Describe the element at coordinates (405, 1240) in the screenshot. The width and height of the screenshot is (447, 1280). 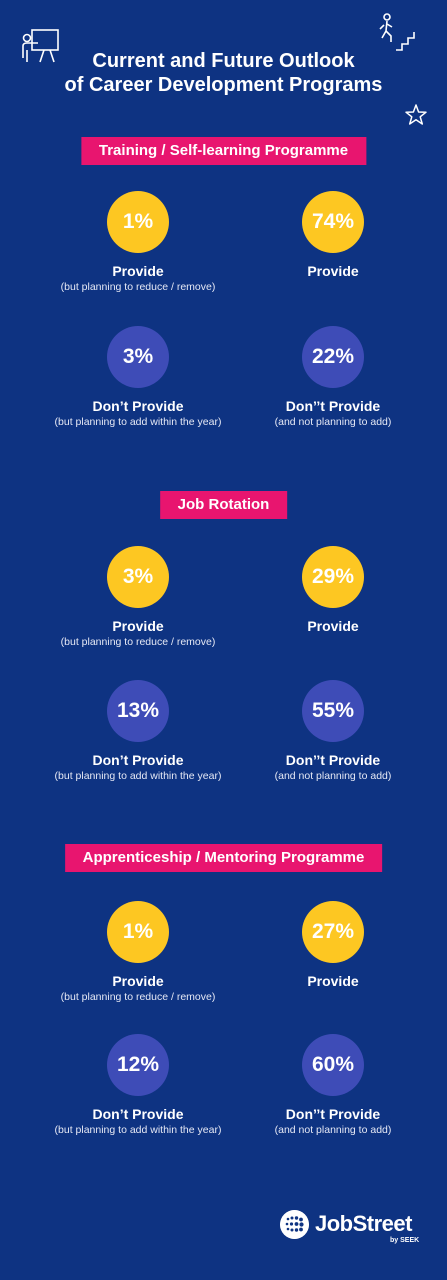
I see `logo-tagline: by SEEK` at that location.